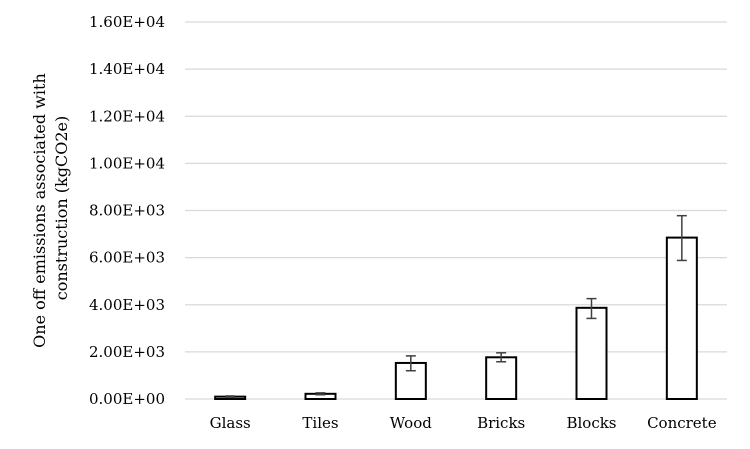 Image resolution: width=750 pixels, height=449 pixels. I want to click on y-tick-label: 6.00E+03, so click(127, 258).